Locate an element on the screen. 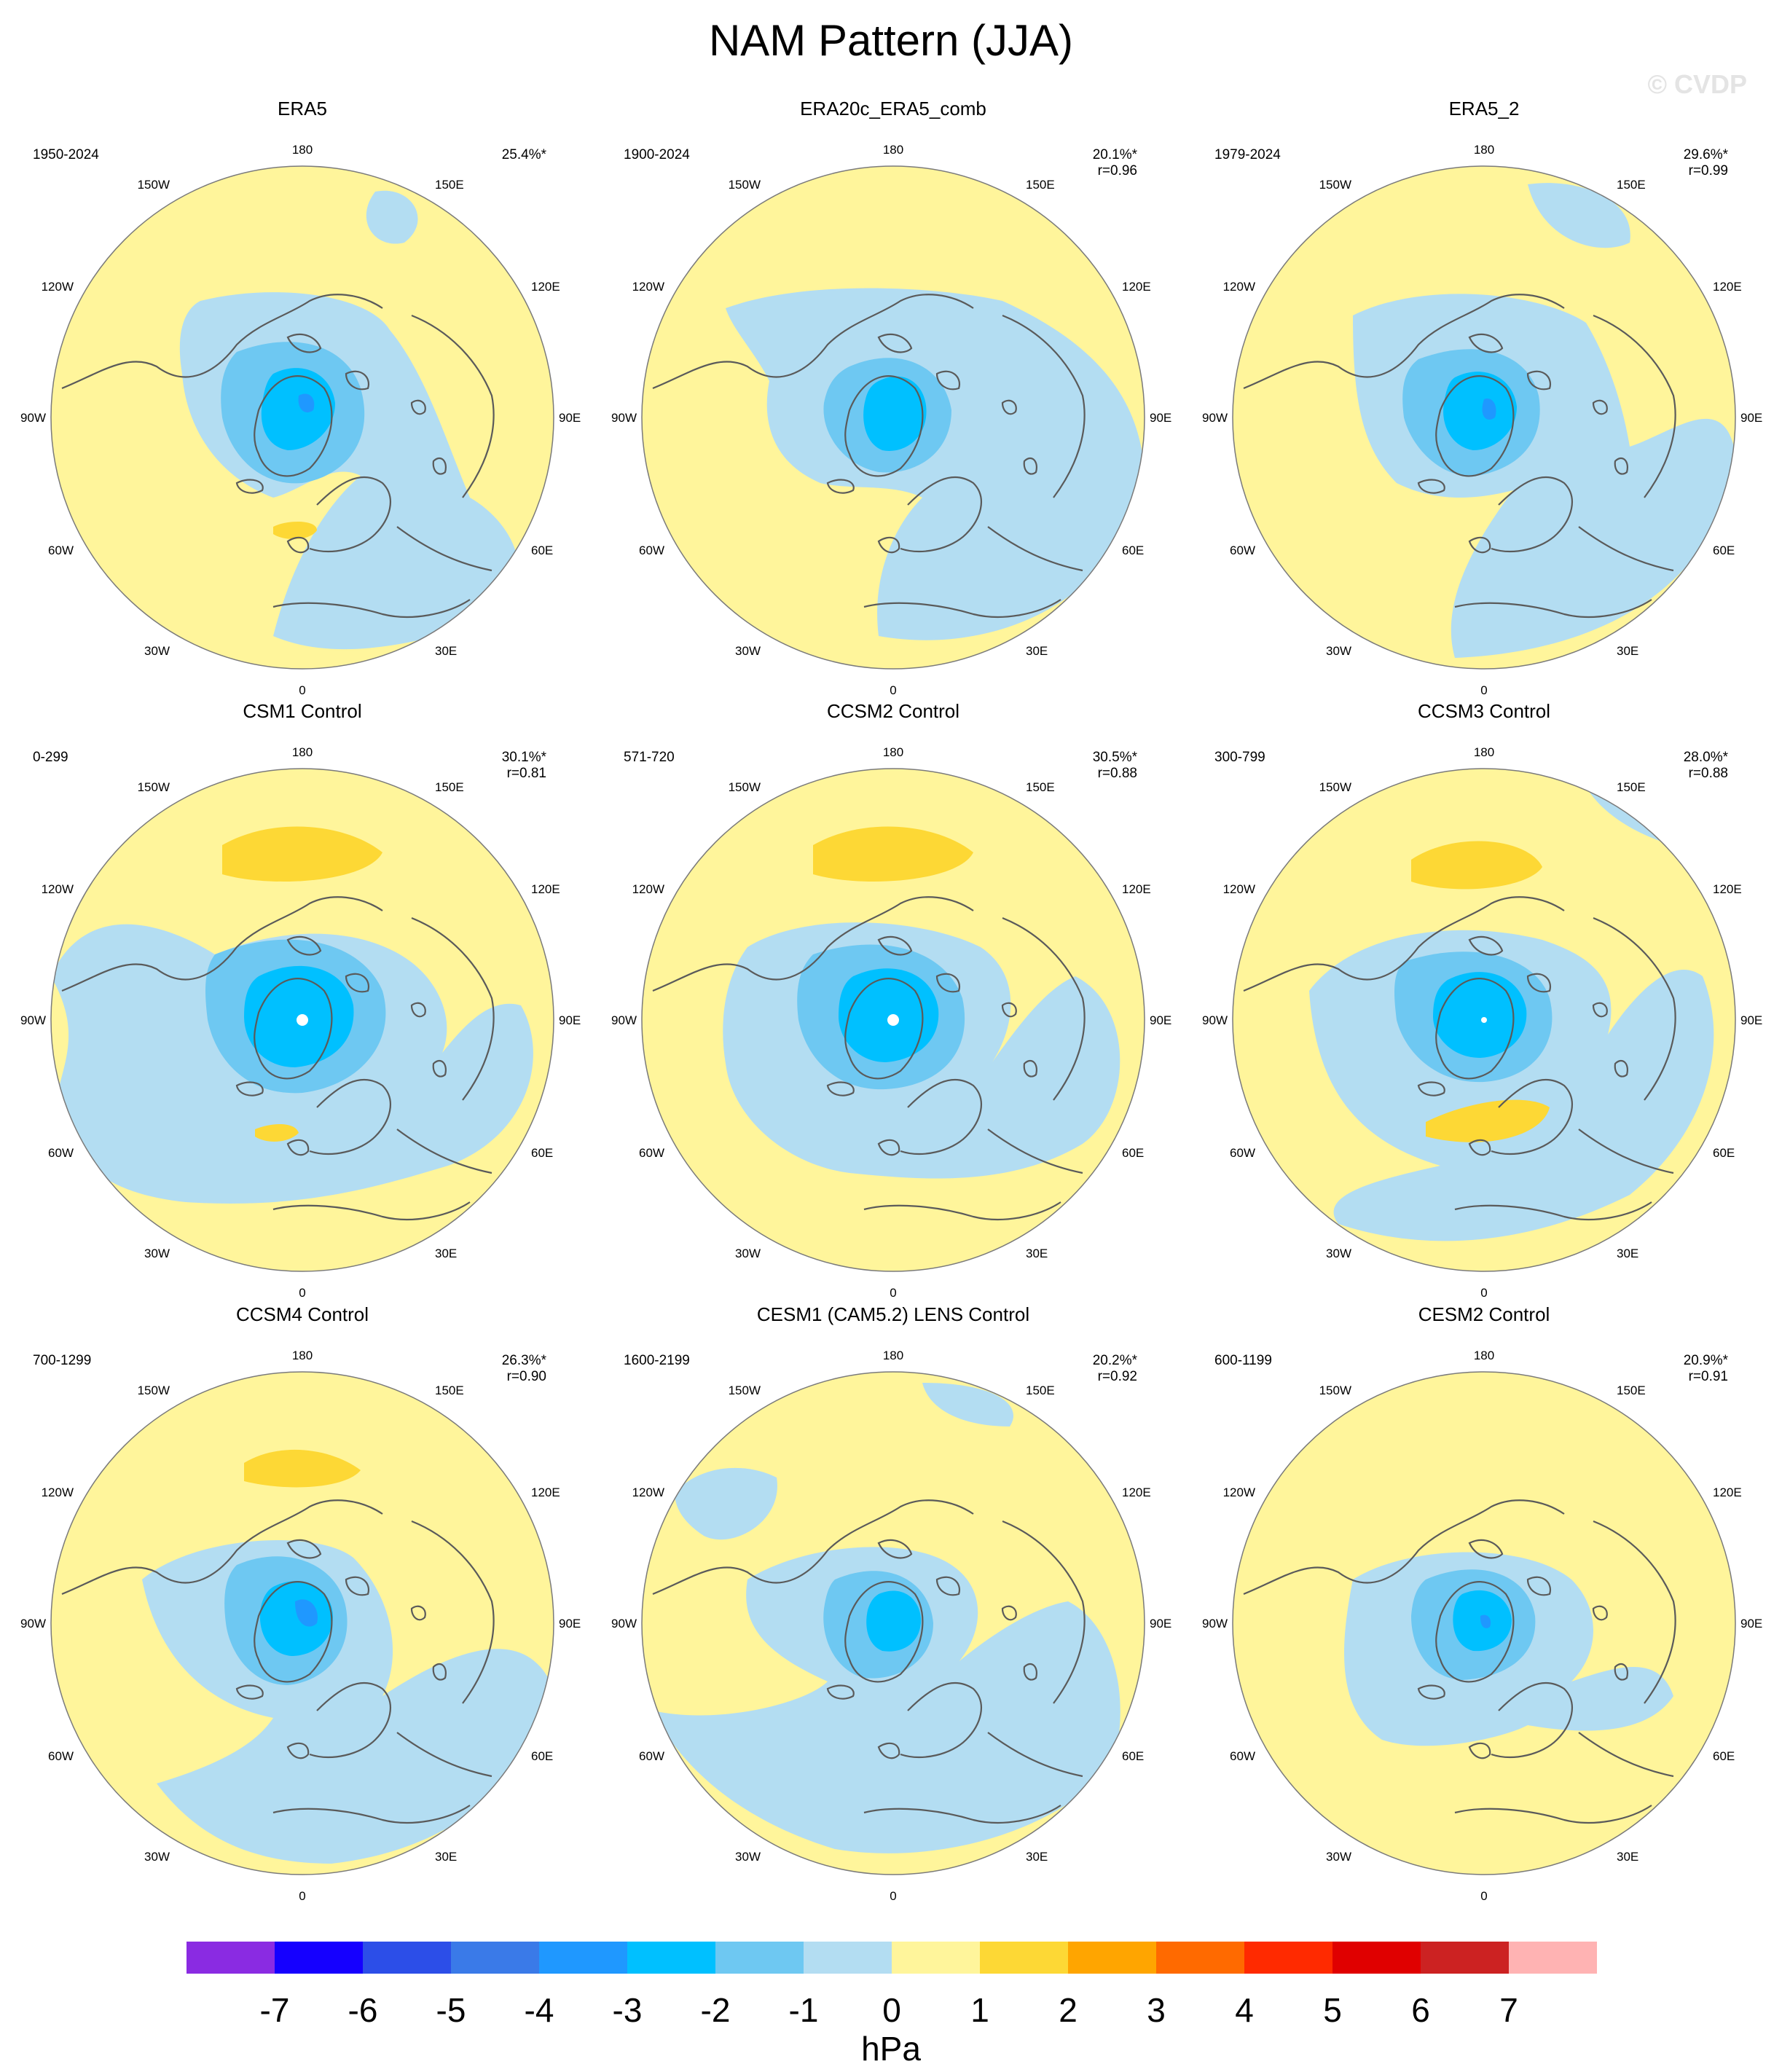 This screenshot has height=2072, width=1782. colorbar-tick-label: 1 is located at coordinates (979, 2010).